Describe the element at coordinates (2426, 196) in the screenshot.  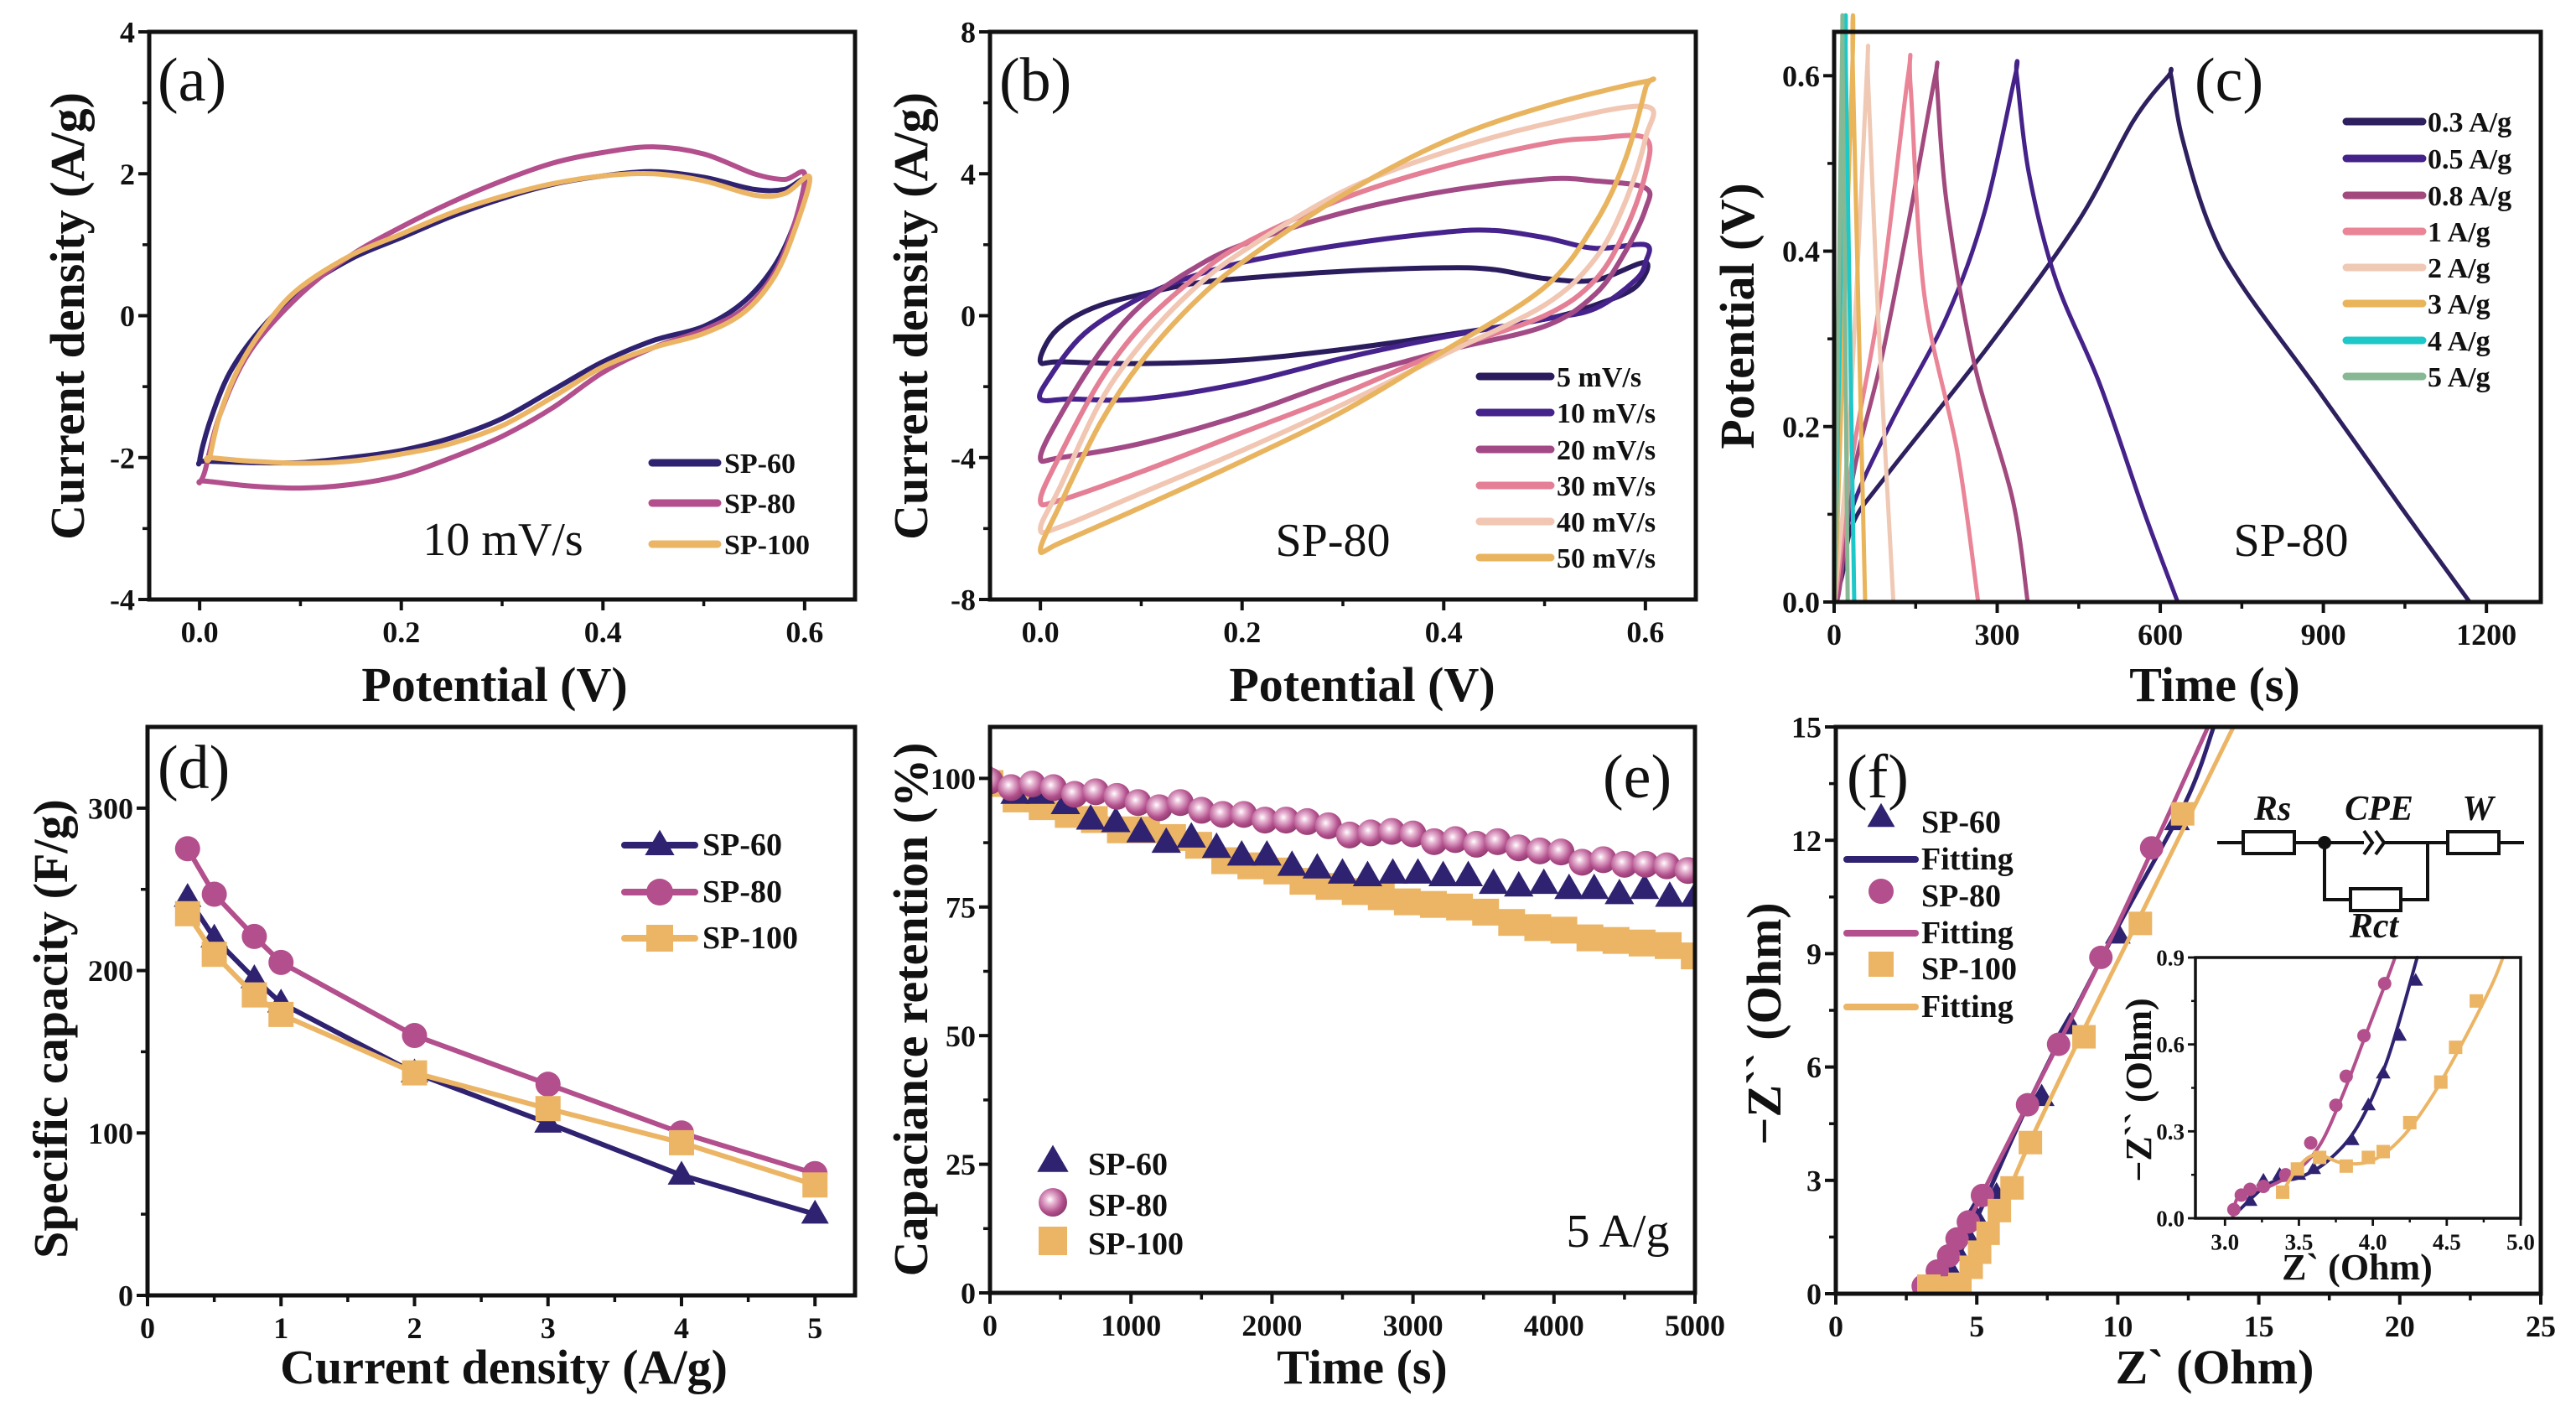
I see `legend-entry: 0.8 A/g` at that location.